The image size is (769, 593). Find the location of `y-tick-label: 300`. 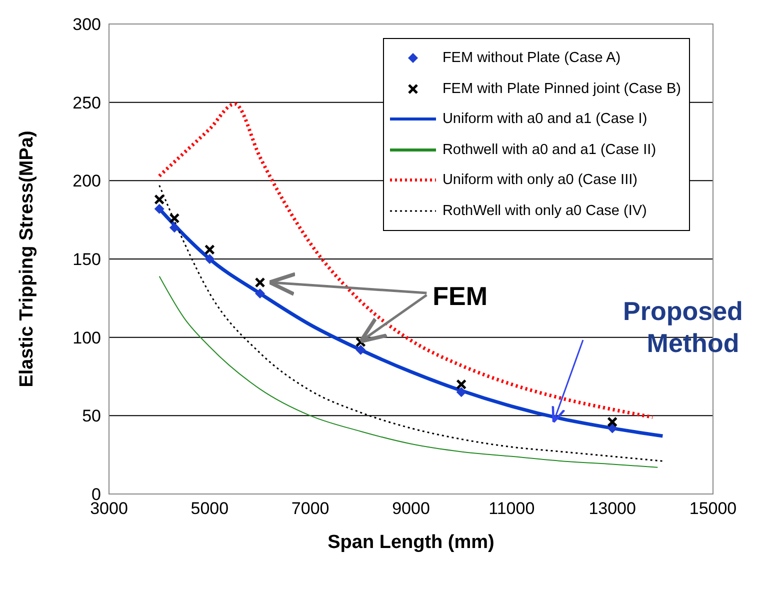

y-tick-label: 300 is located at coordinates (86, 24).